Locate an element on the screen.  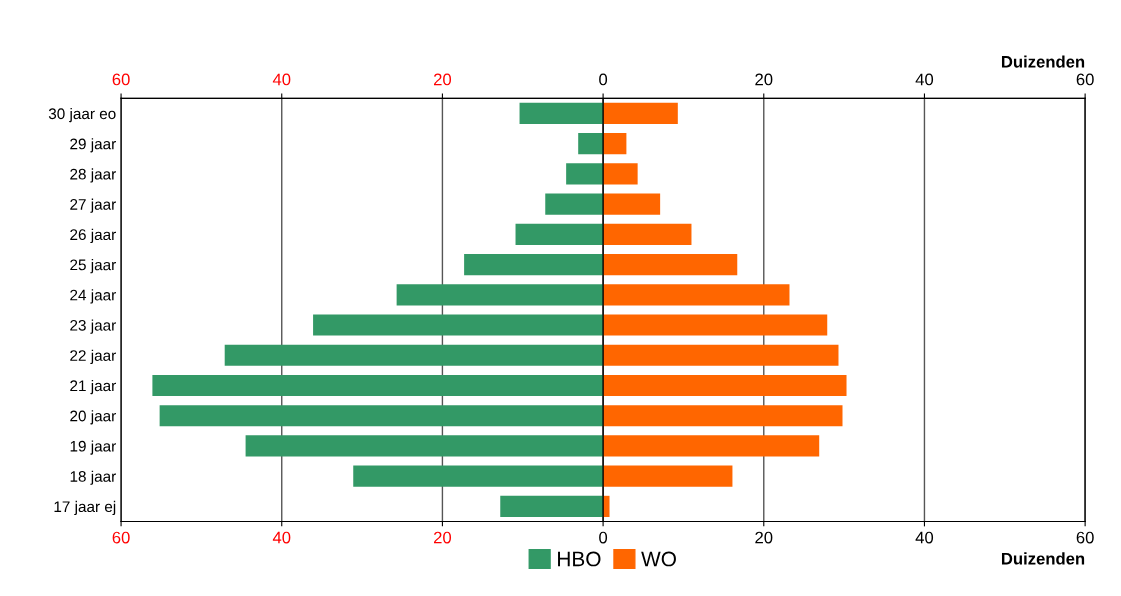
x2-axis-title: Duizenden is located at coordinates (1043, 61).